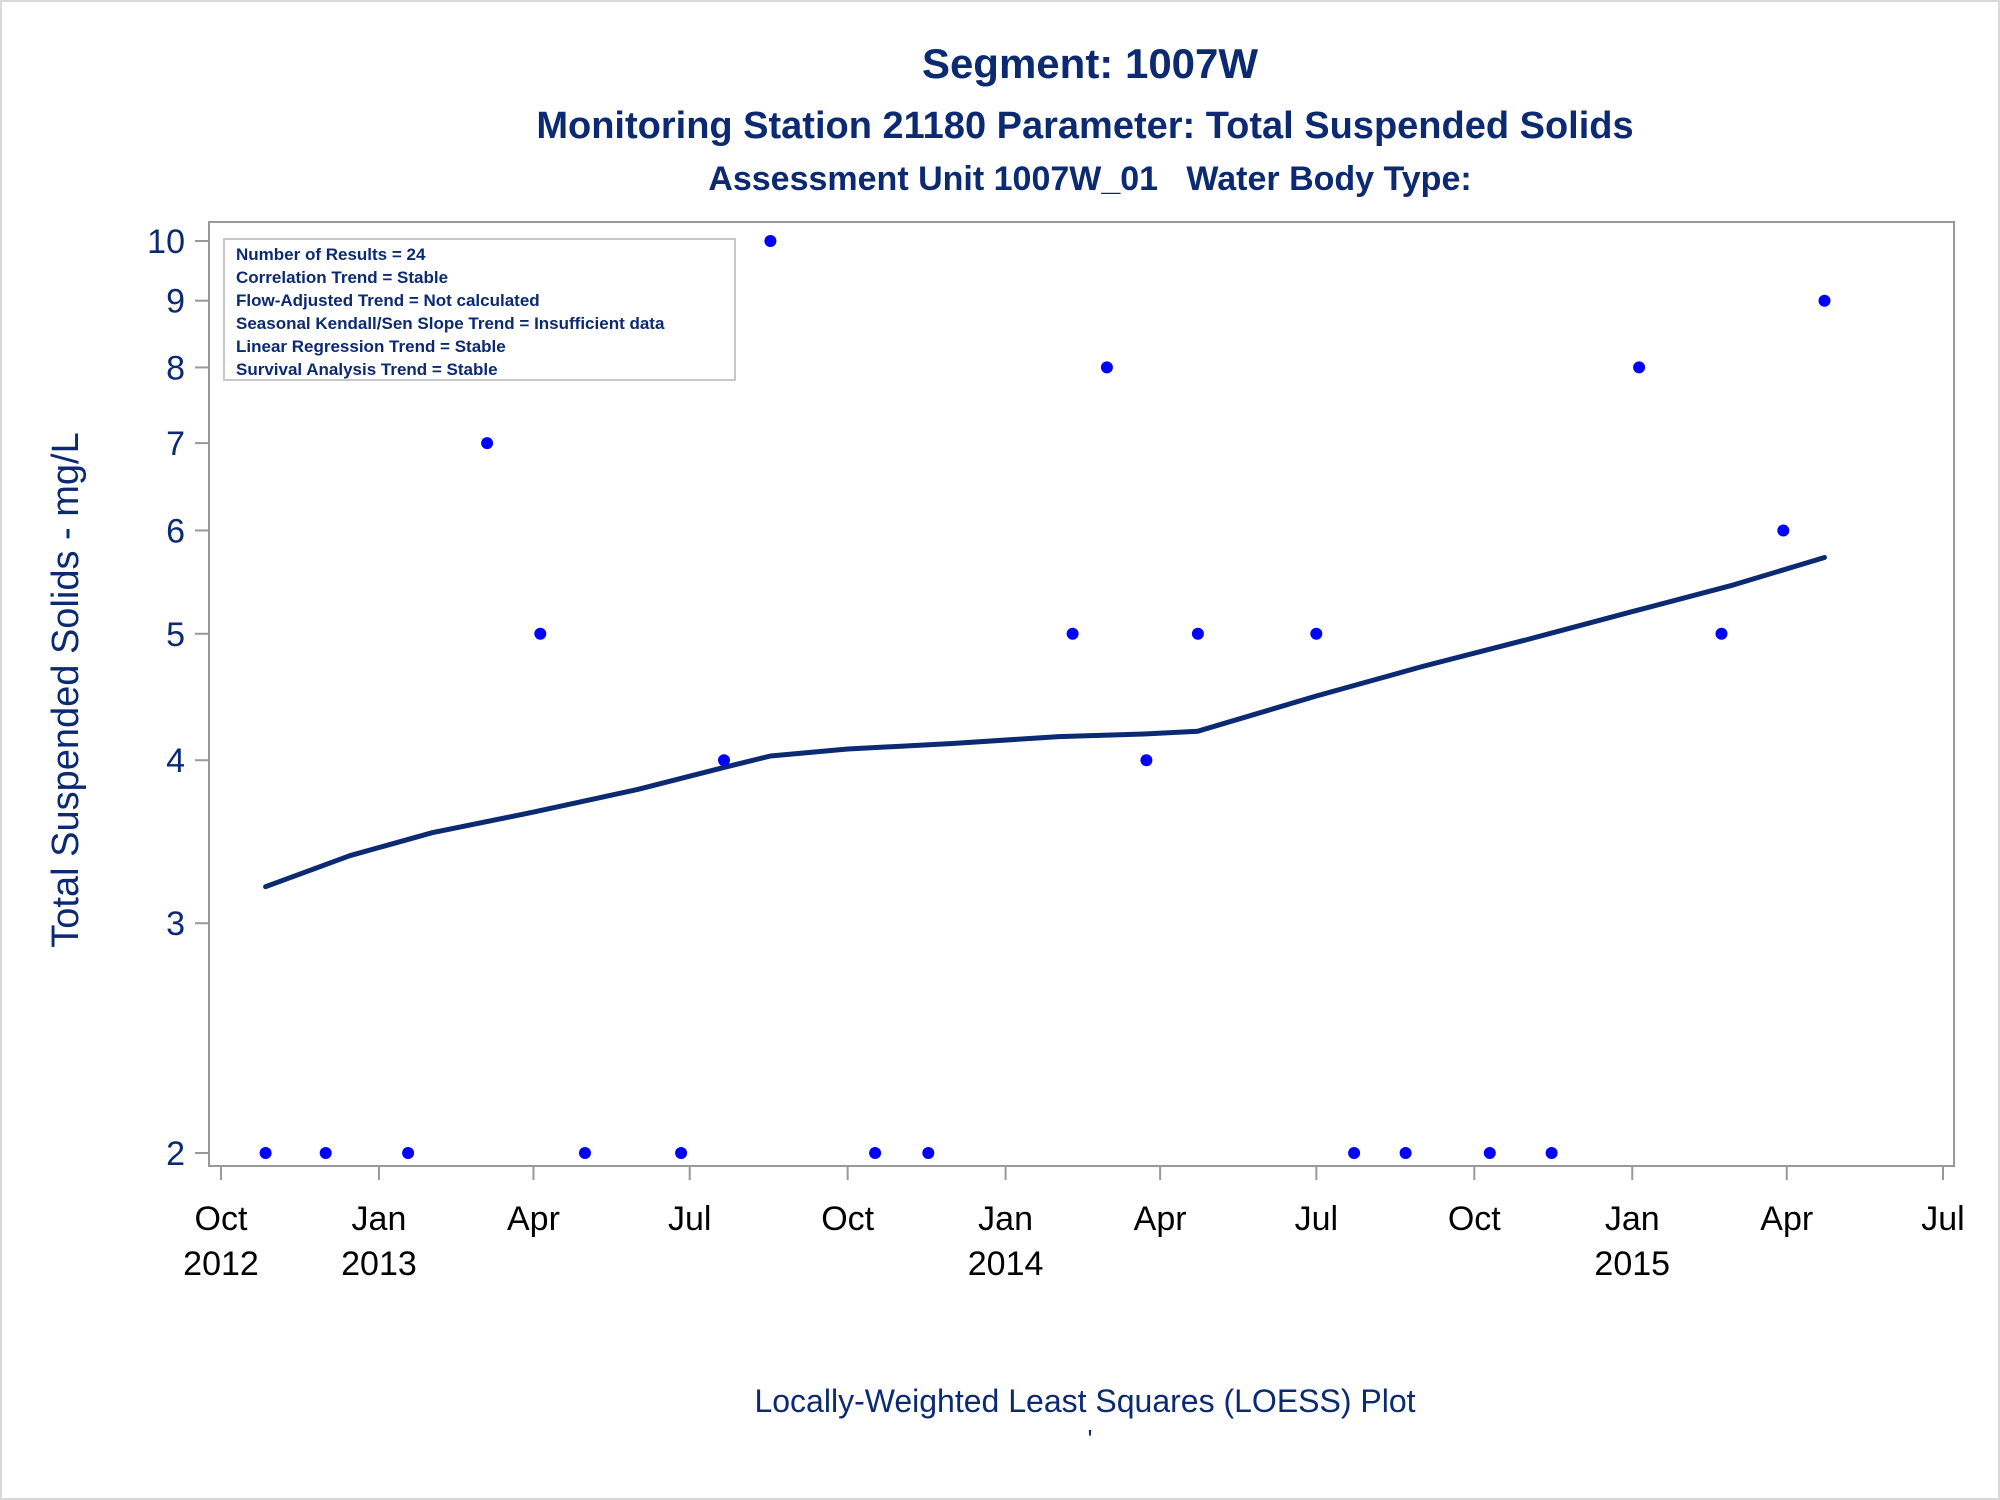  Describe the element at coordinates (175, 444) in the screenshot. I see `y-tick-label: 7` at that location.